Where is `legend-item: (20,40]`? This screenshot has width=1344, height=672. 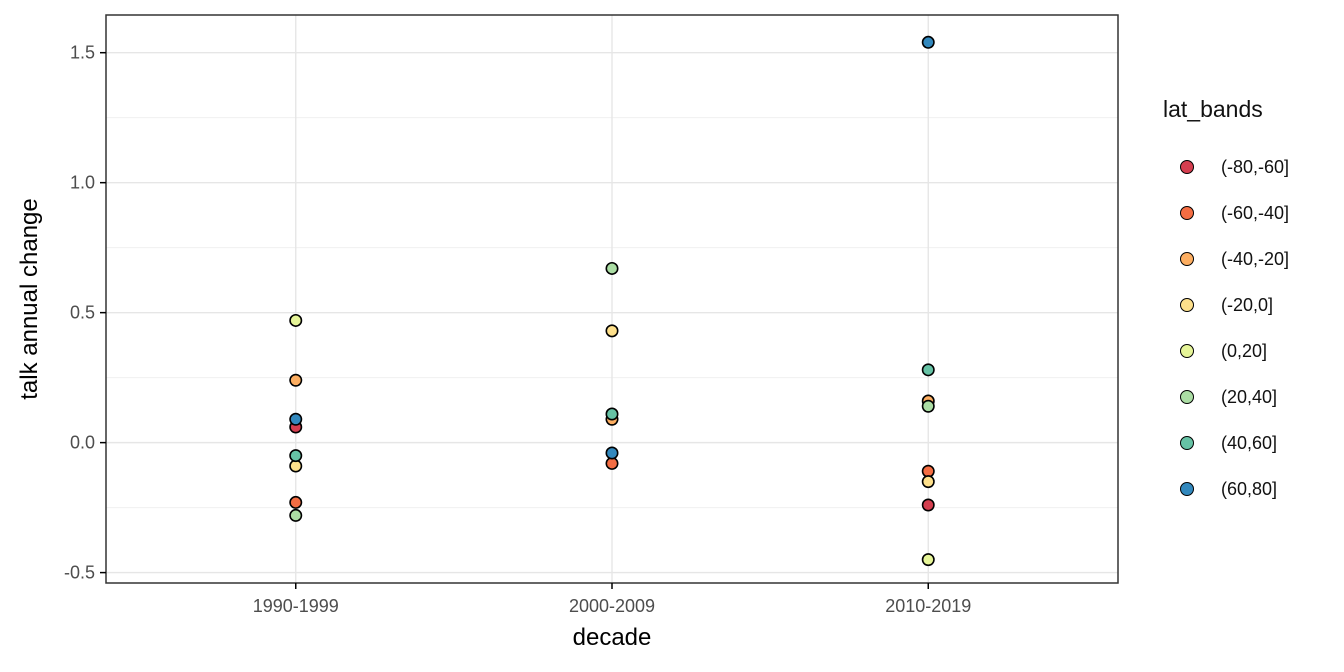
legend-item: (20,40] is located at coordinates (1252, 397).